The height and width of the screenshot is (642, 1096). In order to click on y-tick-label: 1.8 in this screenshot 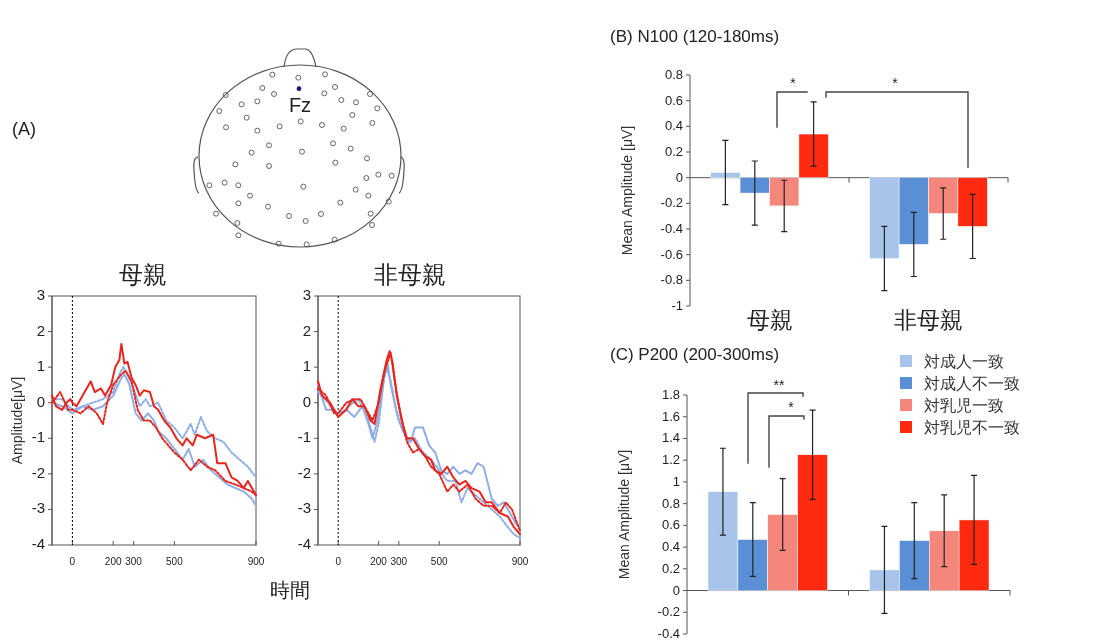, I will do `click(670, 394)`.